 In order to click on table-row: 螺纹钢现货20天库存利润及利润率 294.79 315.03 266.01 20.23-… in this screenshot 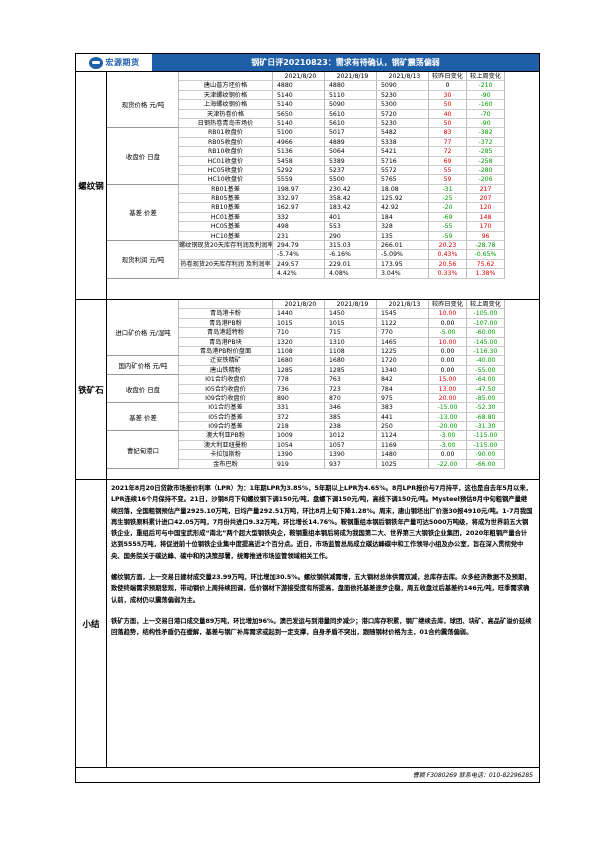, I will do `click(323, 246)`.